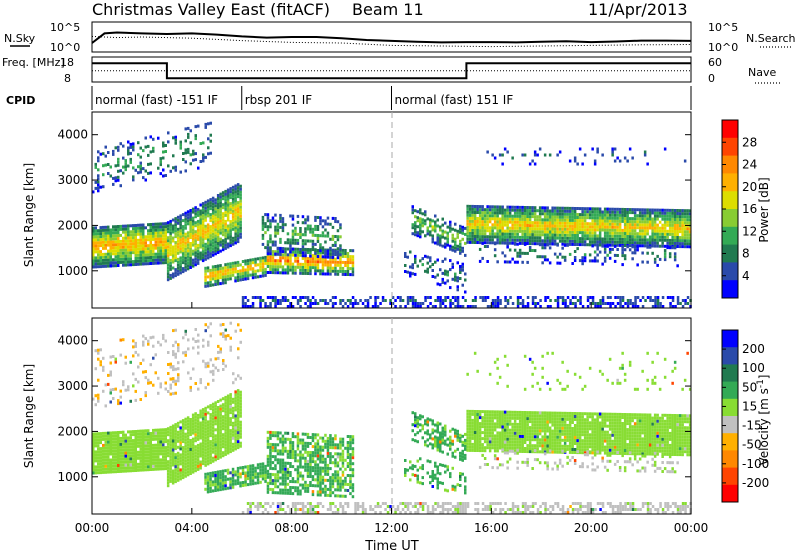 This screenshot has height=554, width=800. I want to click on power-colorbar-swatch, so click(730, 147).